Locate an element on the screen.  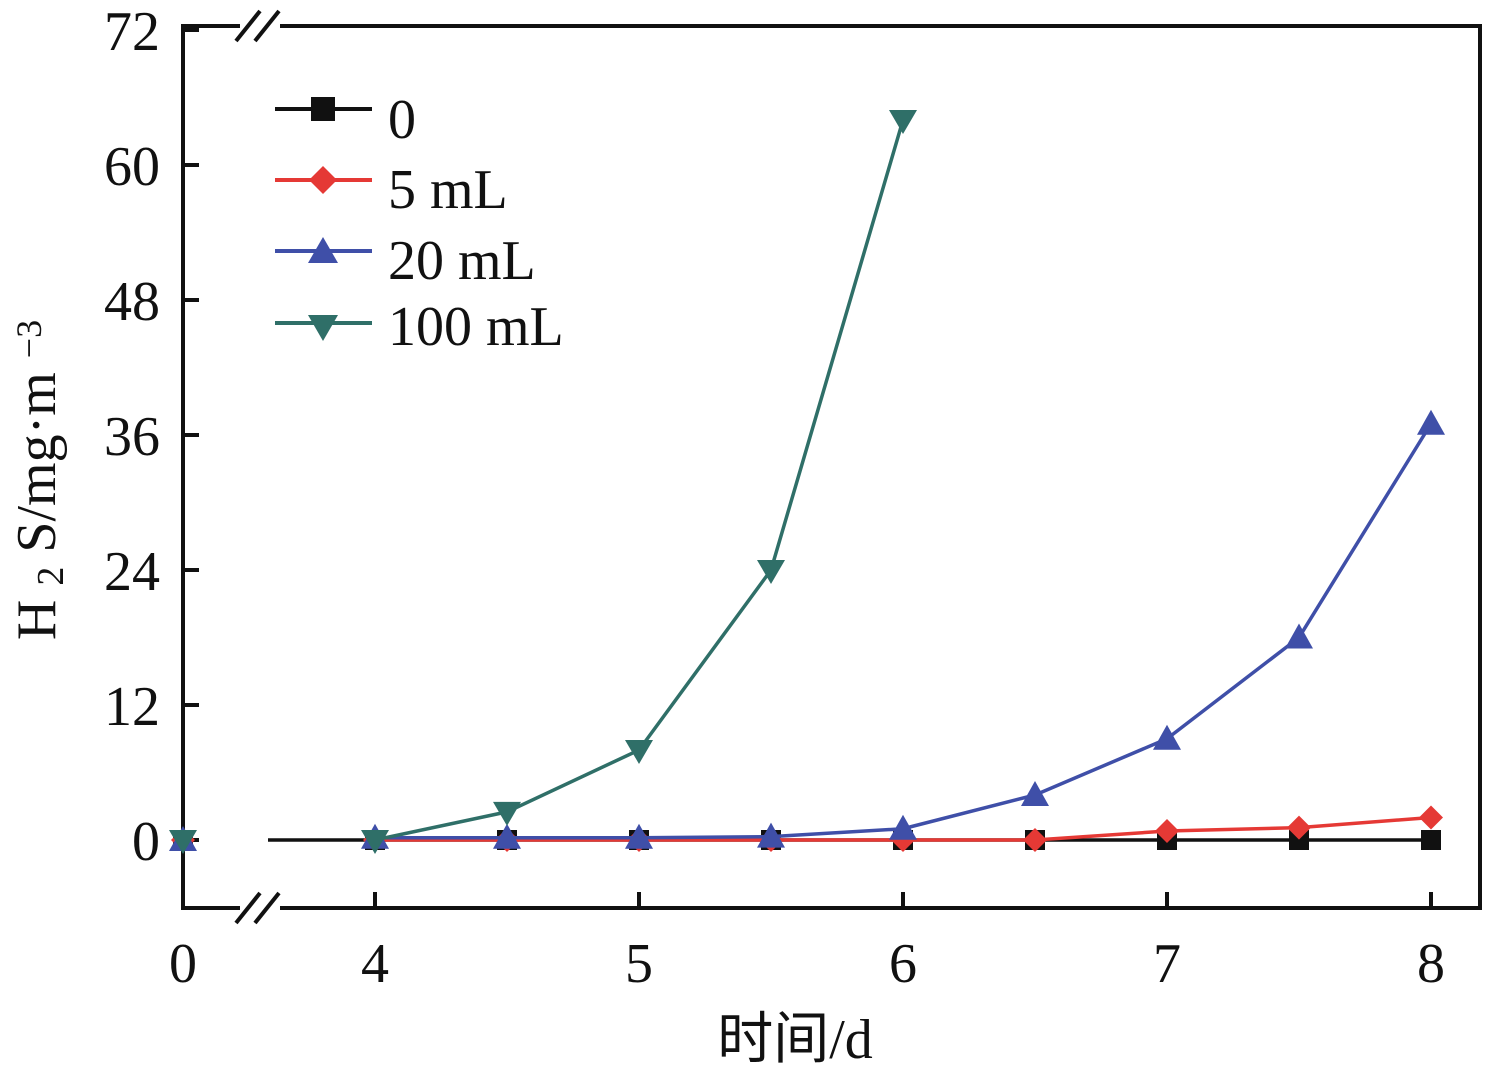
x-axis-ticks: 0 4 5 6 7 8 is located at coordinates (807, 943).